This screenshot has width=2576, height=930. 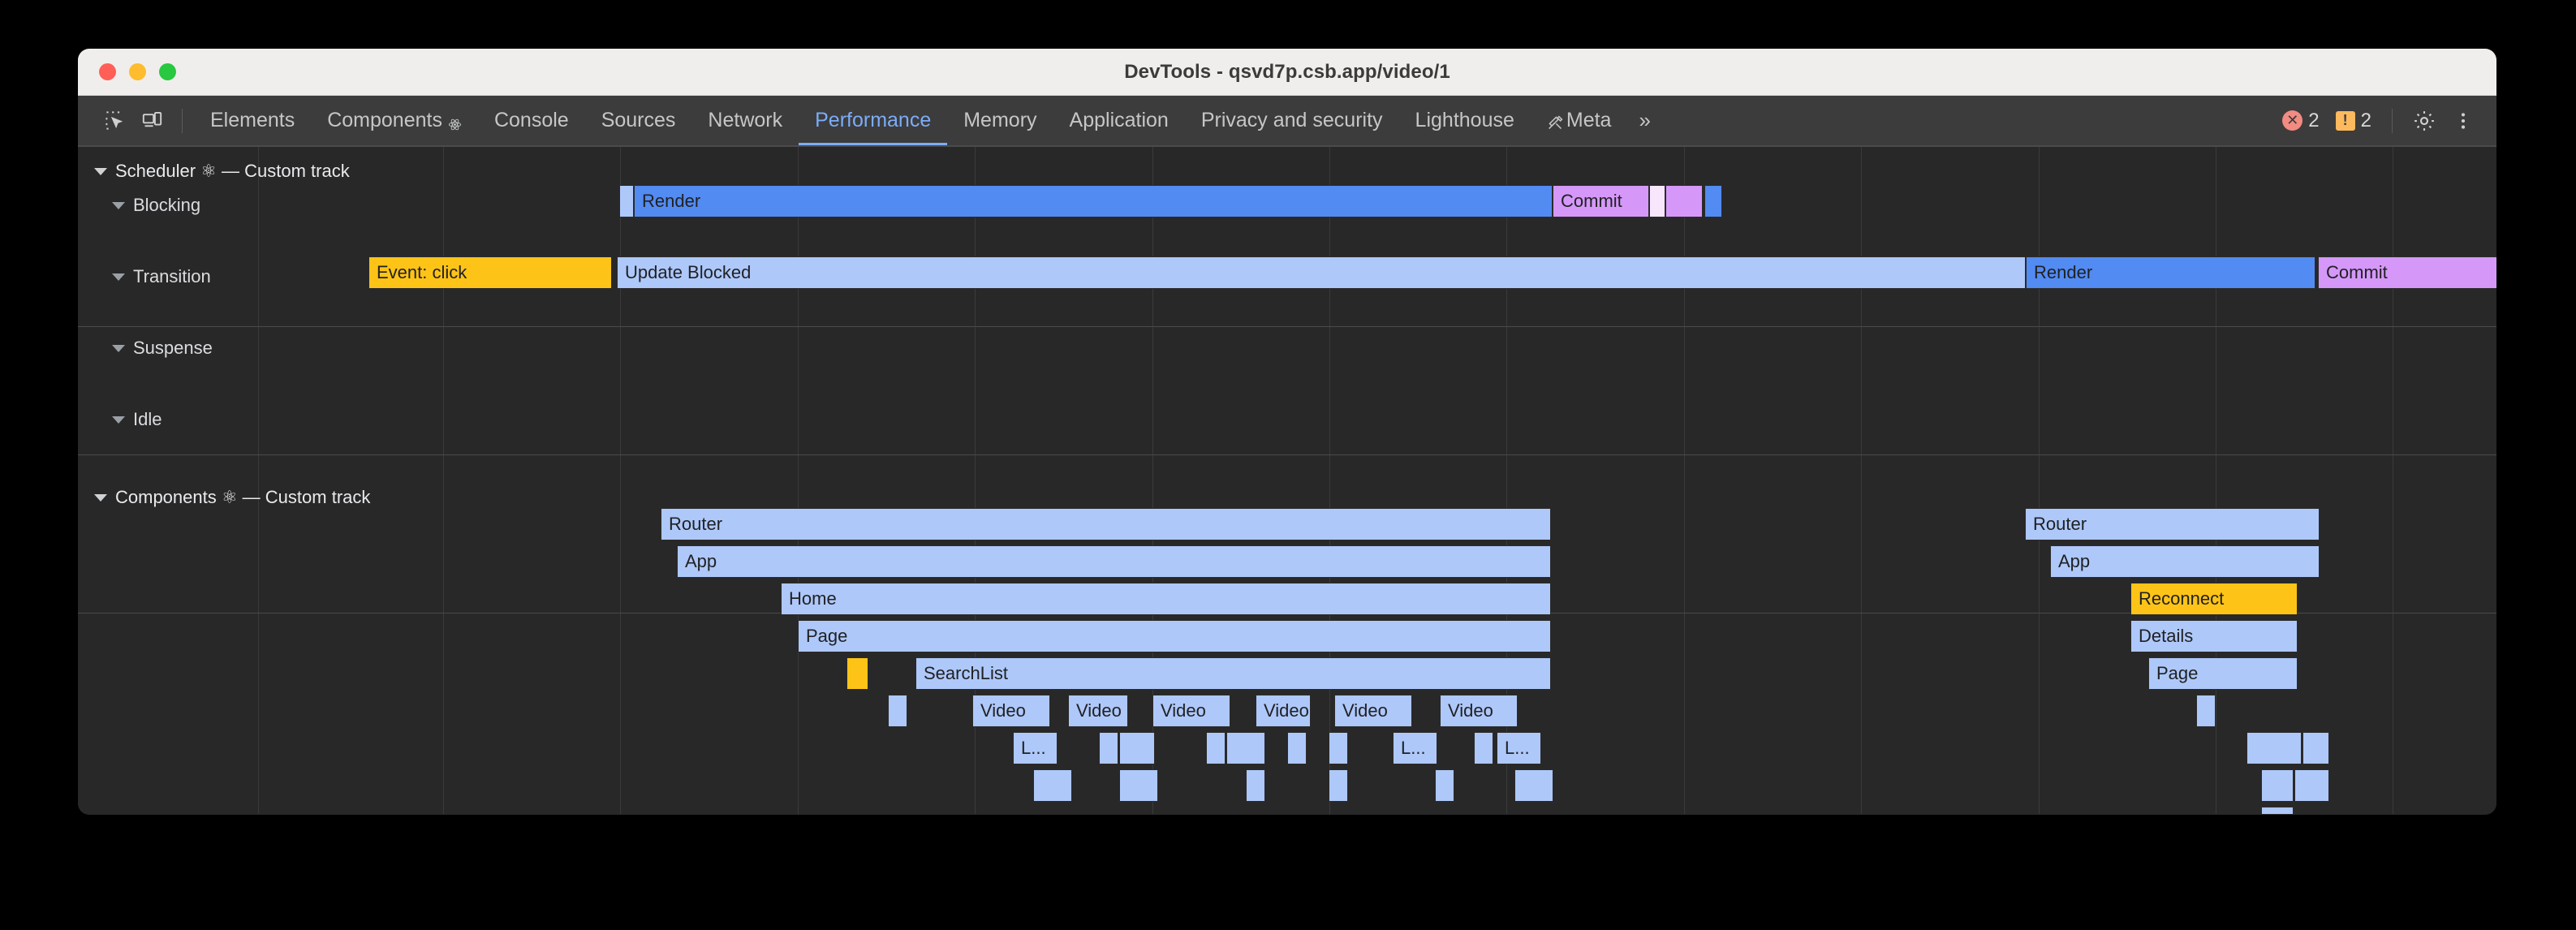 What do you see at coordinates (1114, 561) in the screenshot?
I see `flame-bar-components-r1-0: App` at bounding box center [1114, 561].